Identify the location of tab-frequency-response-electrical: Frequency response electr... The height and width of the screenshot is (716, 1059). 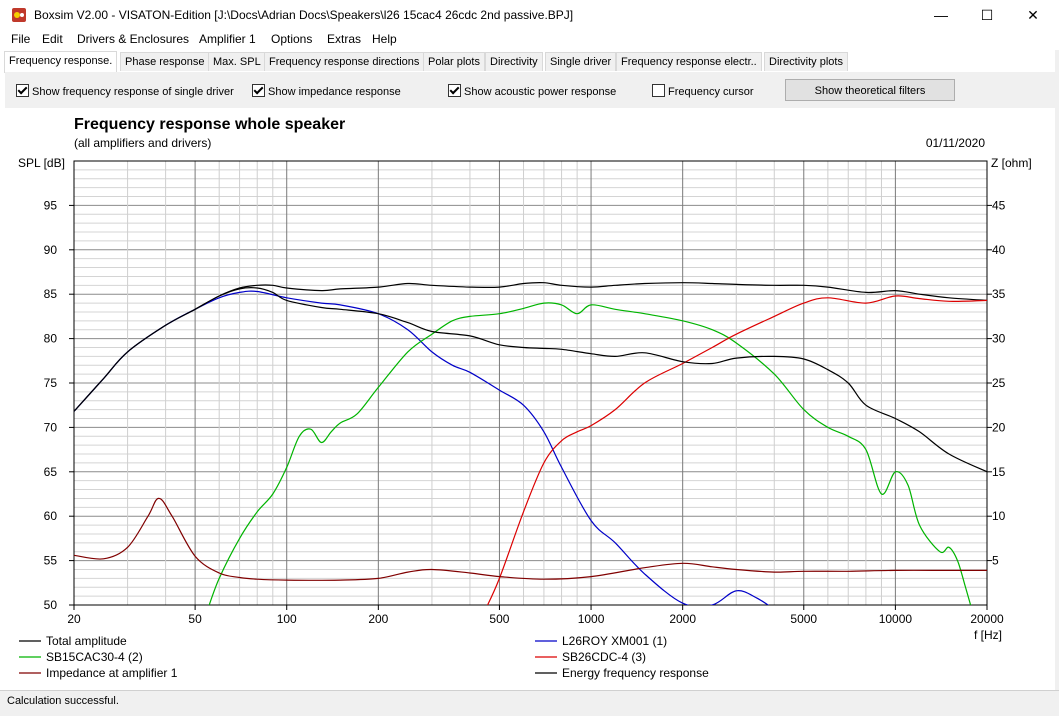
(689, 61).